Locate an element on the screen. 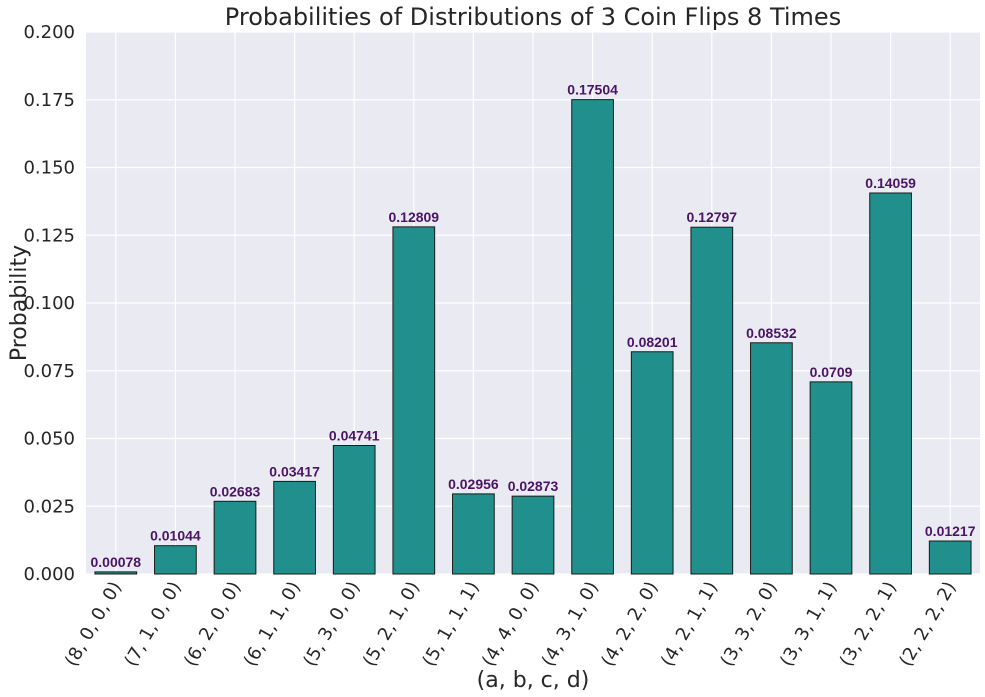 This screenshot has width=985, height=697. x-tick-label: (3, 3, 2, 0) is located at coordinates (748, 624).